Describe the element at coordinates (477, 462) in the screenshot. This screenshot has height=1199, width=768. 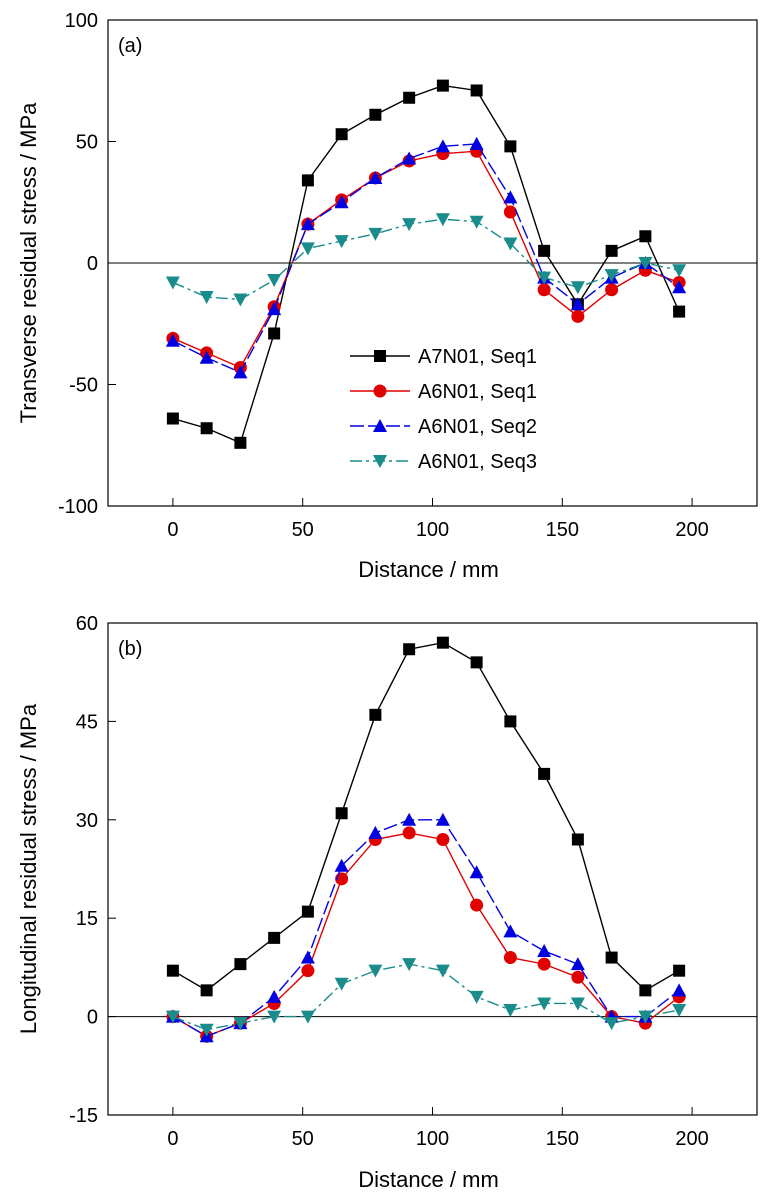
I see `legend-label: A6N01, Seq3` at that location.